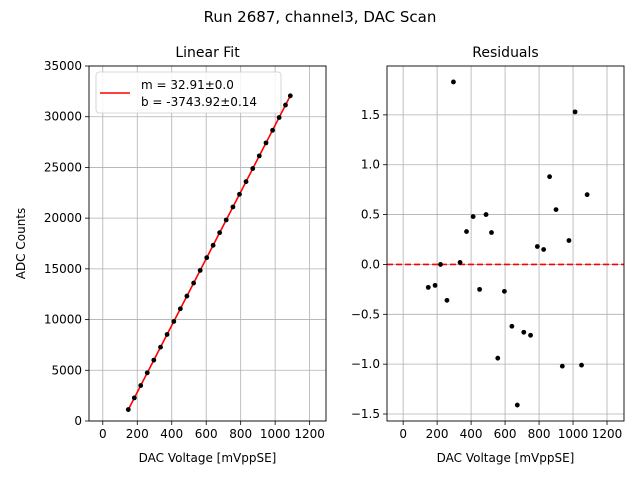 The height and width of the screenshot is (480, 640). What do you see at coordinates (187, 85) in the screenshot?
I see `legend-entry-slope: m = 32.91±0.0` at bounding box center [187, 85].